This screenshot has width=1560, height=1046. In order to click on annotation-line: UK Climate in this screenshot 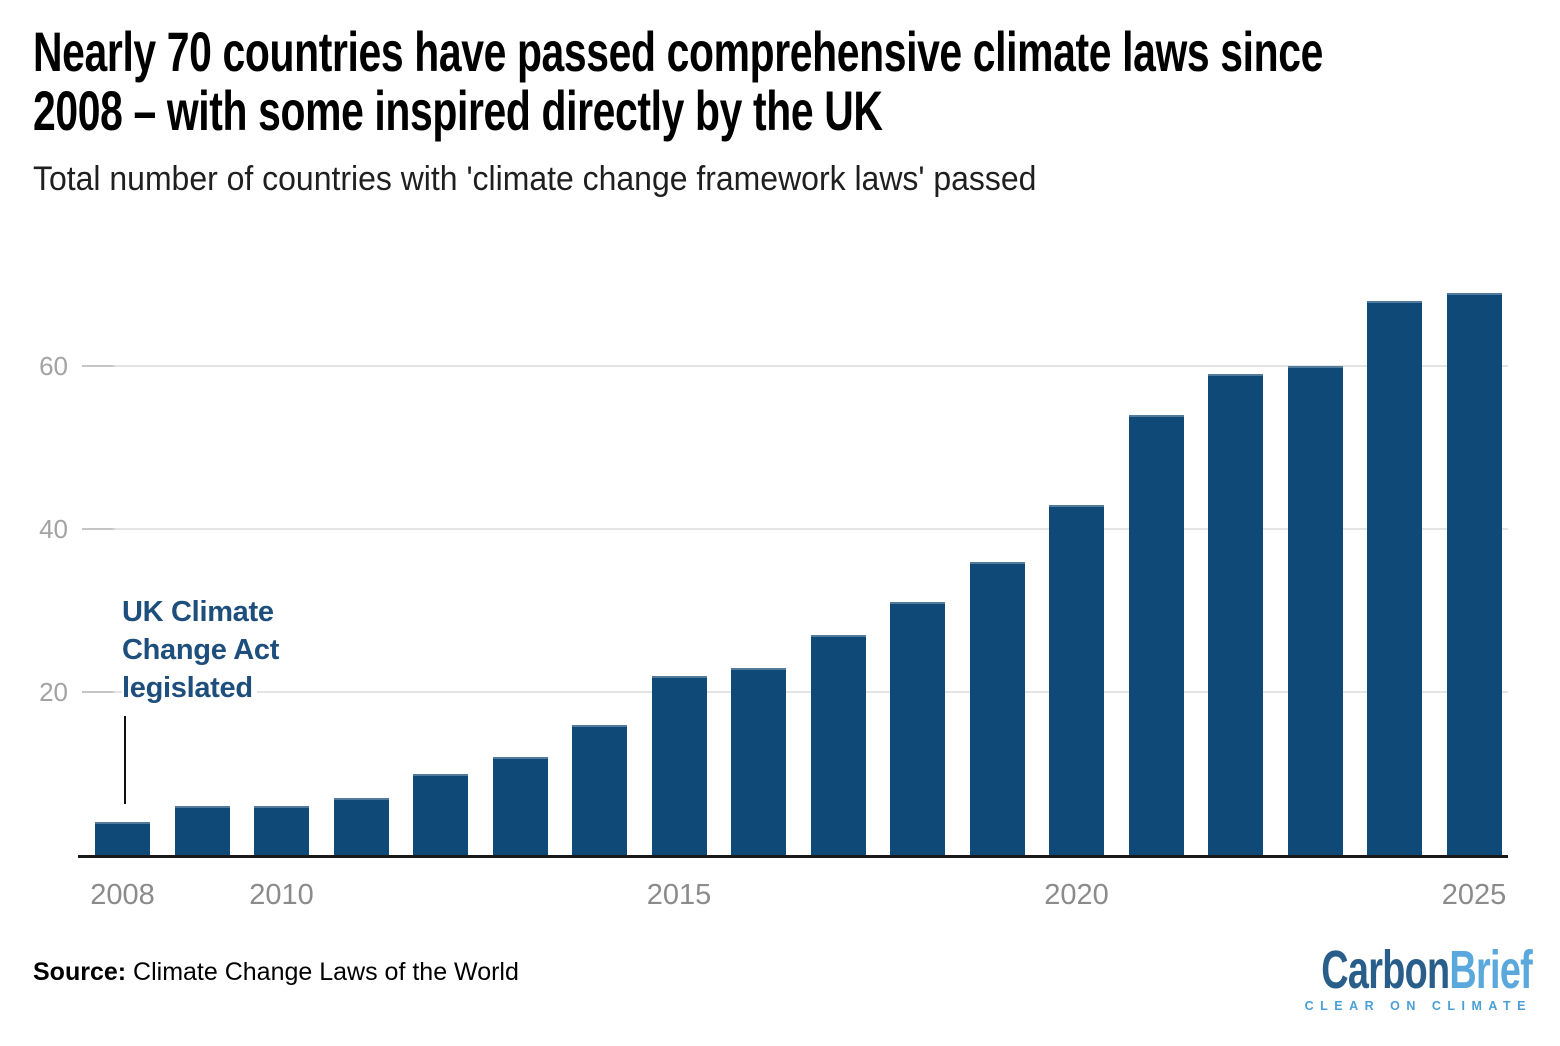, I will do `click(200, 612)`.